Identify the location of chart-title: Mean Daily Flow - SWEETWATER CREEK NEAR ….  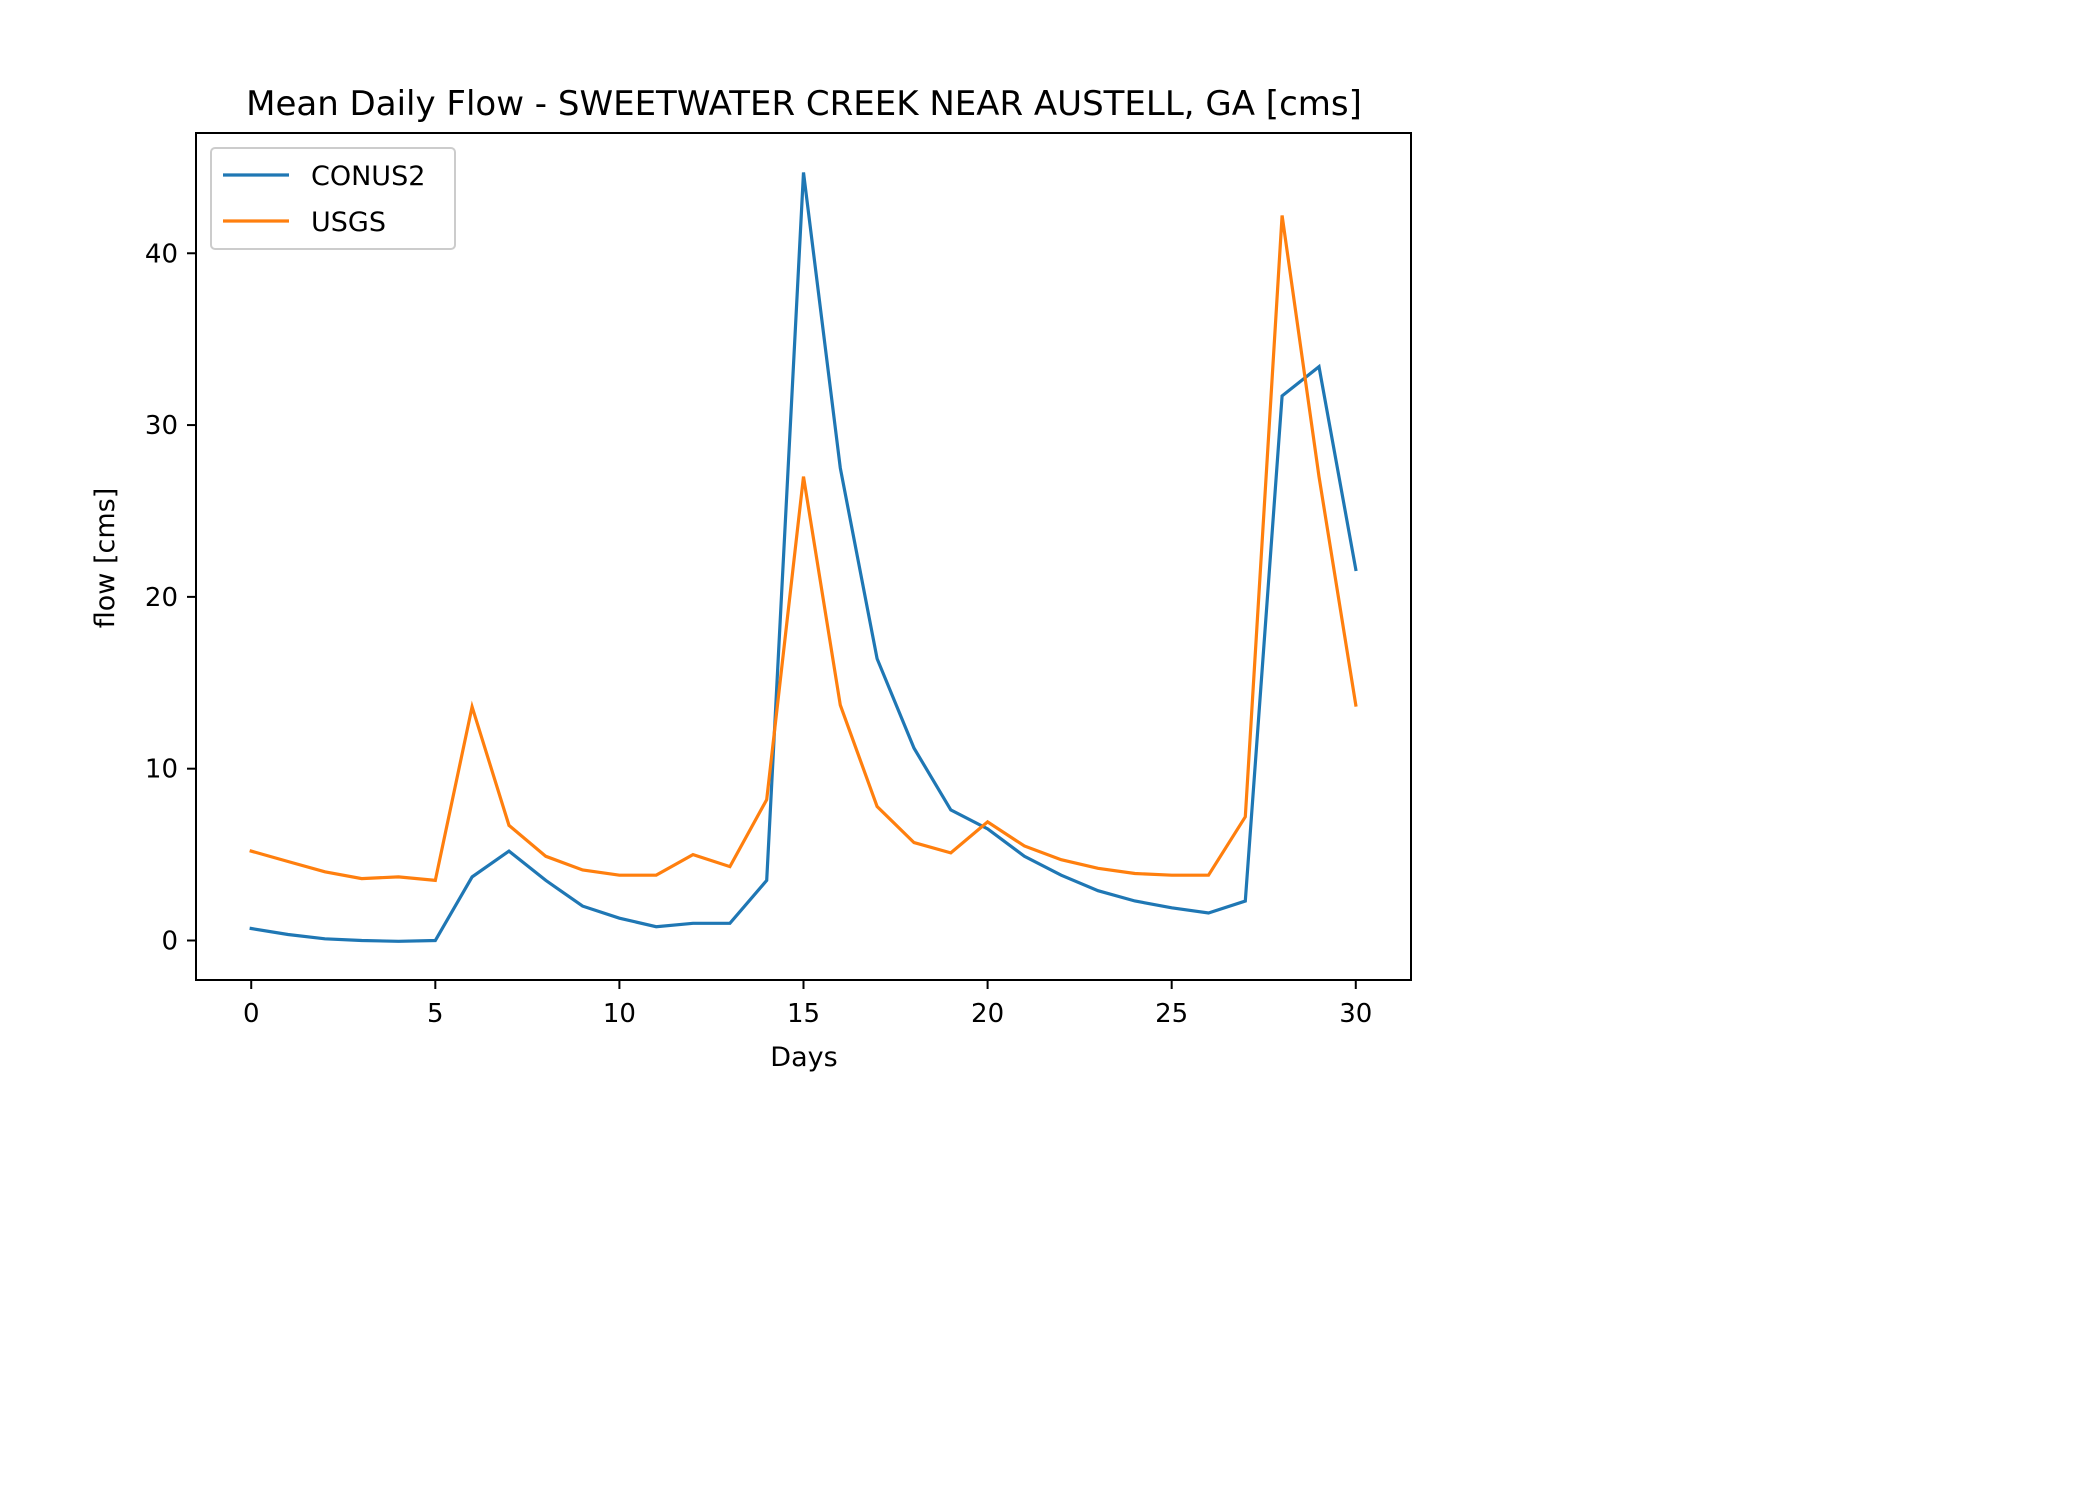
(804, 104).